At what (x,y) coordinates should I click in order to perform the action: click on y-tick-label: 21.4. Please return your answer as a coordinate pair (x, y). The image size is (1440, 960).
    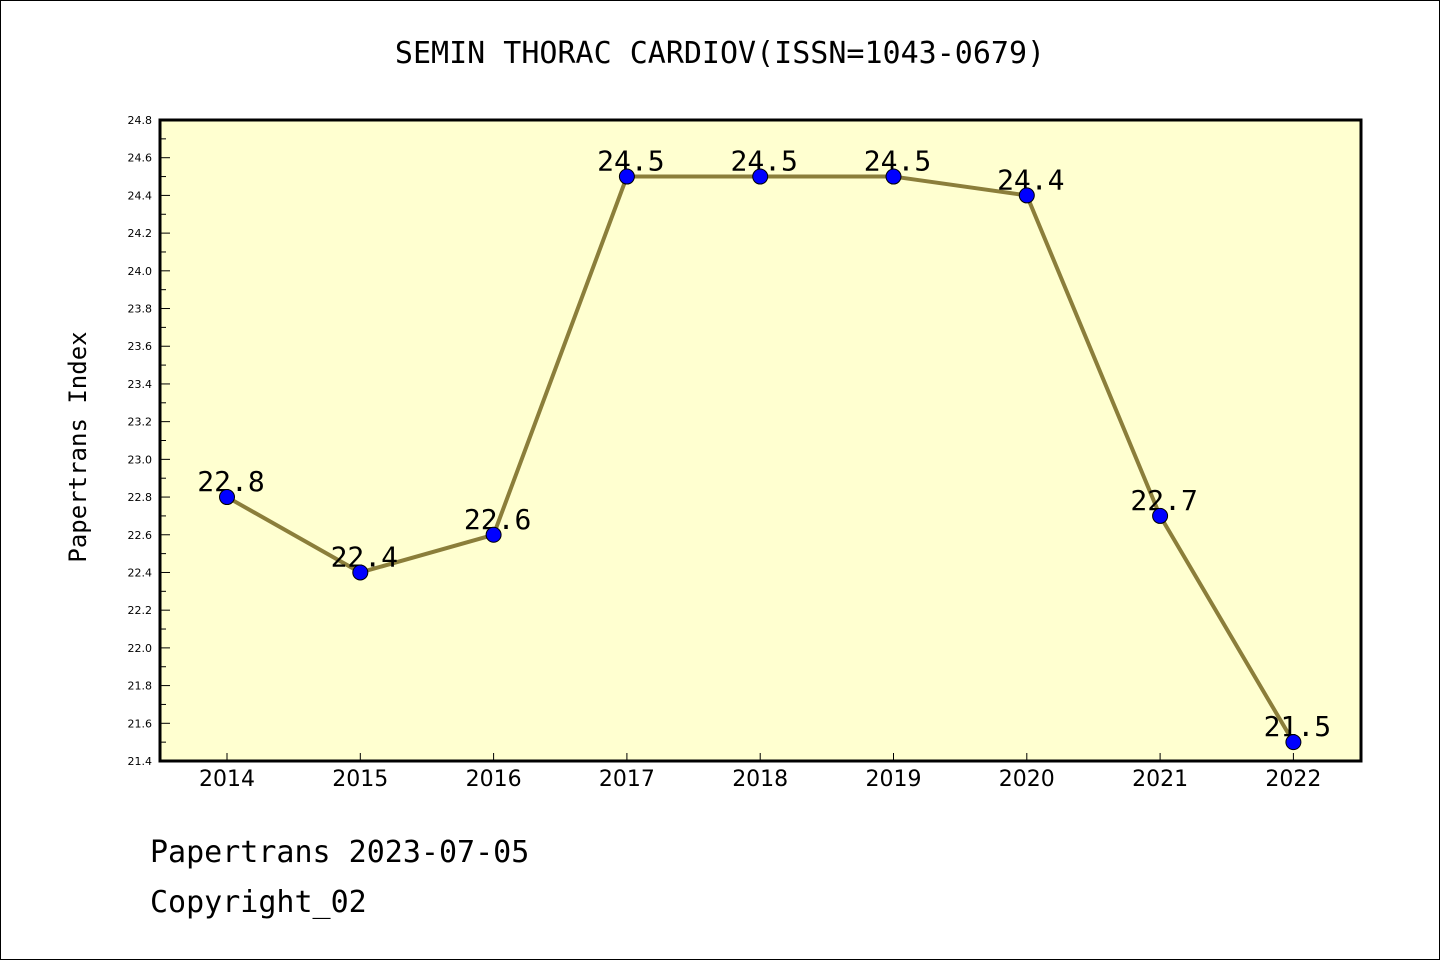
    Looking at the image, I should click on (140, 761).